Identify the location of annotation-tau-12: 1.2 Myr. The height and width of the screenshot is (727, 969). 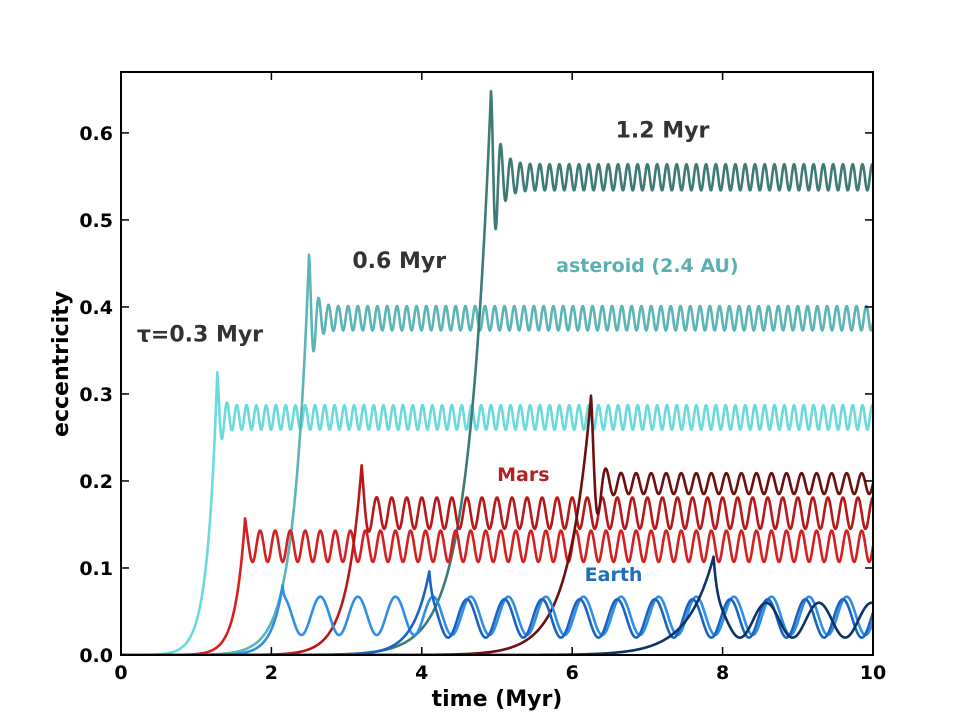
(663, 130).